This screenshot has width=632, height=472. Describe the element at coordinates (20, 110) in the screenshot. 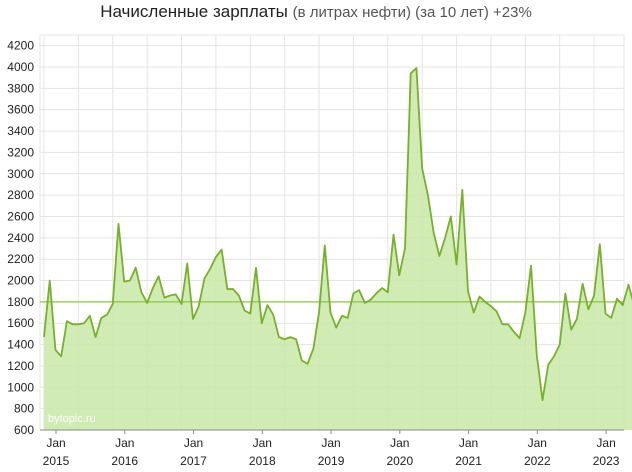

I see `y-tick-label: 3600` at that location.